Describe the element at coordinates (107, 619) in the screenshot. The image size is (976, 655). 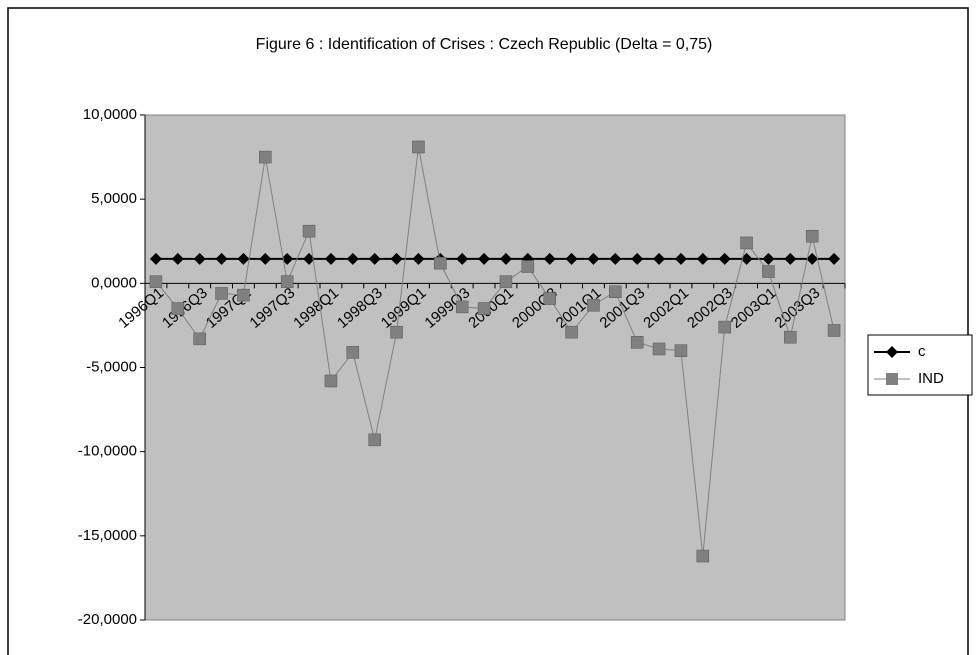
I see `y-tick-label: -20,0000` at that location.